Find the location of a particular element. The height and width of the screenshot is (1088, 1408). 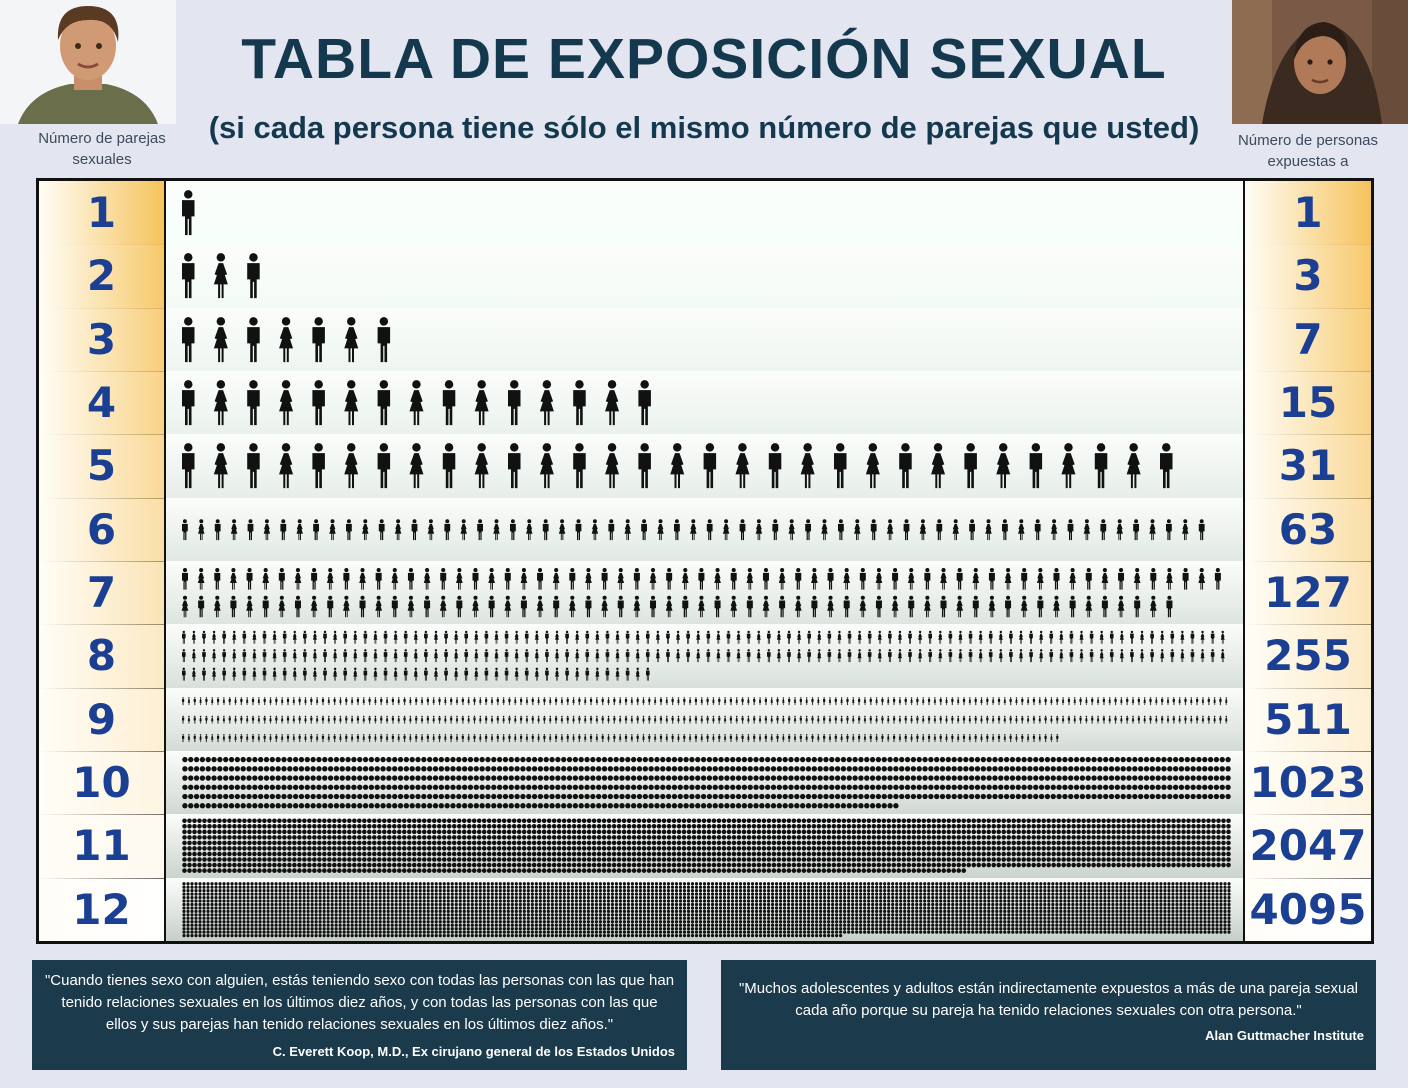

exposed-value: 63 is located at coordinates (1307, 529).